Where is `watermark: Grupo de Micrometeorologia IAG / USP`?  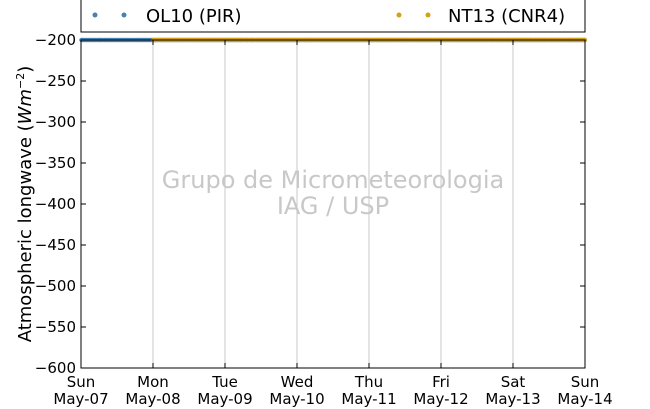 watermark: Grupo de Micrometeorologia IAG / USP is located at coordinates (333, 193).